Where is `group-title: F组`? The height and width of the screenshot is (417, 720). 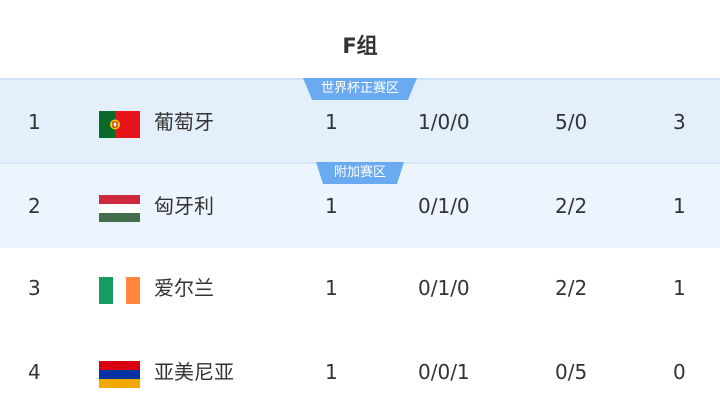
group-title: F组 is located at coordinates (360, 46).